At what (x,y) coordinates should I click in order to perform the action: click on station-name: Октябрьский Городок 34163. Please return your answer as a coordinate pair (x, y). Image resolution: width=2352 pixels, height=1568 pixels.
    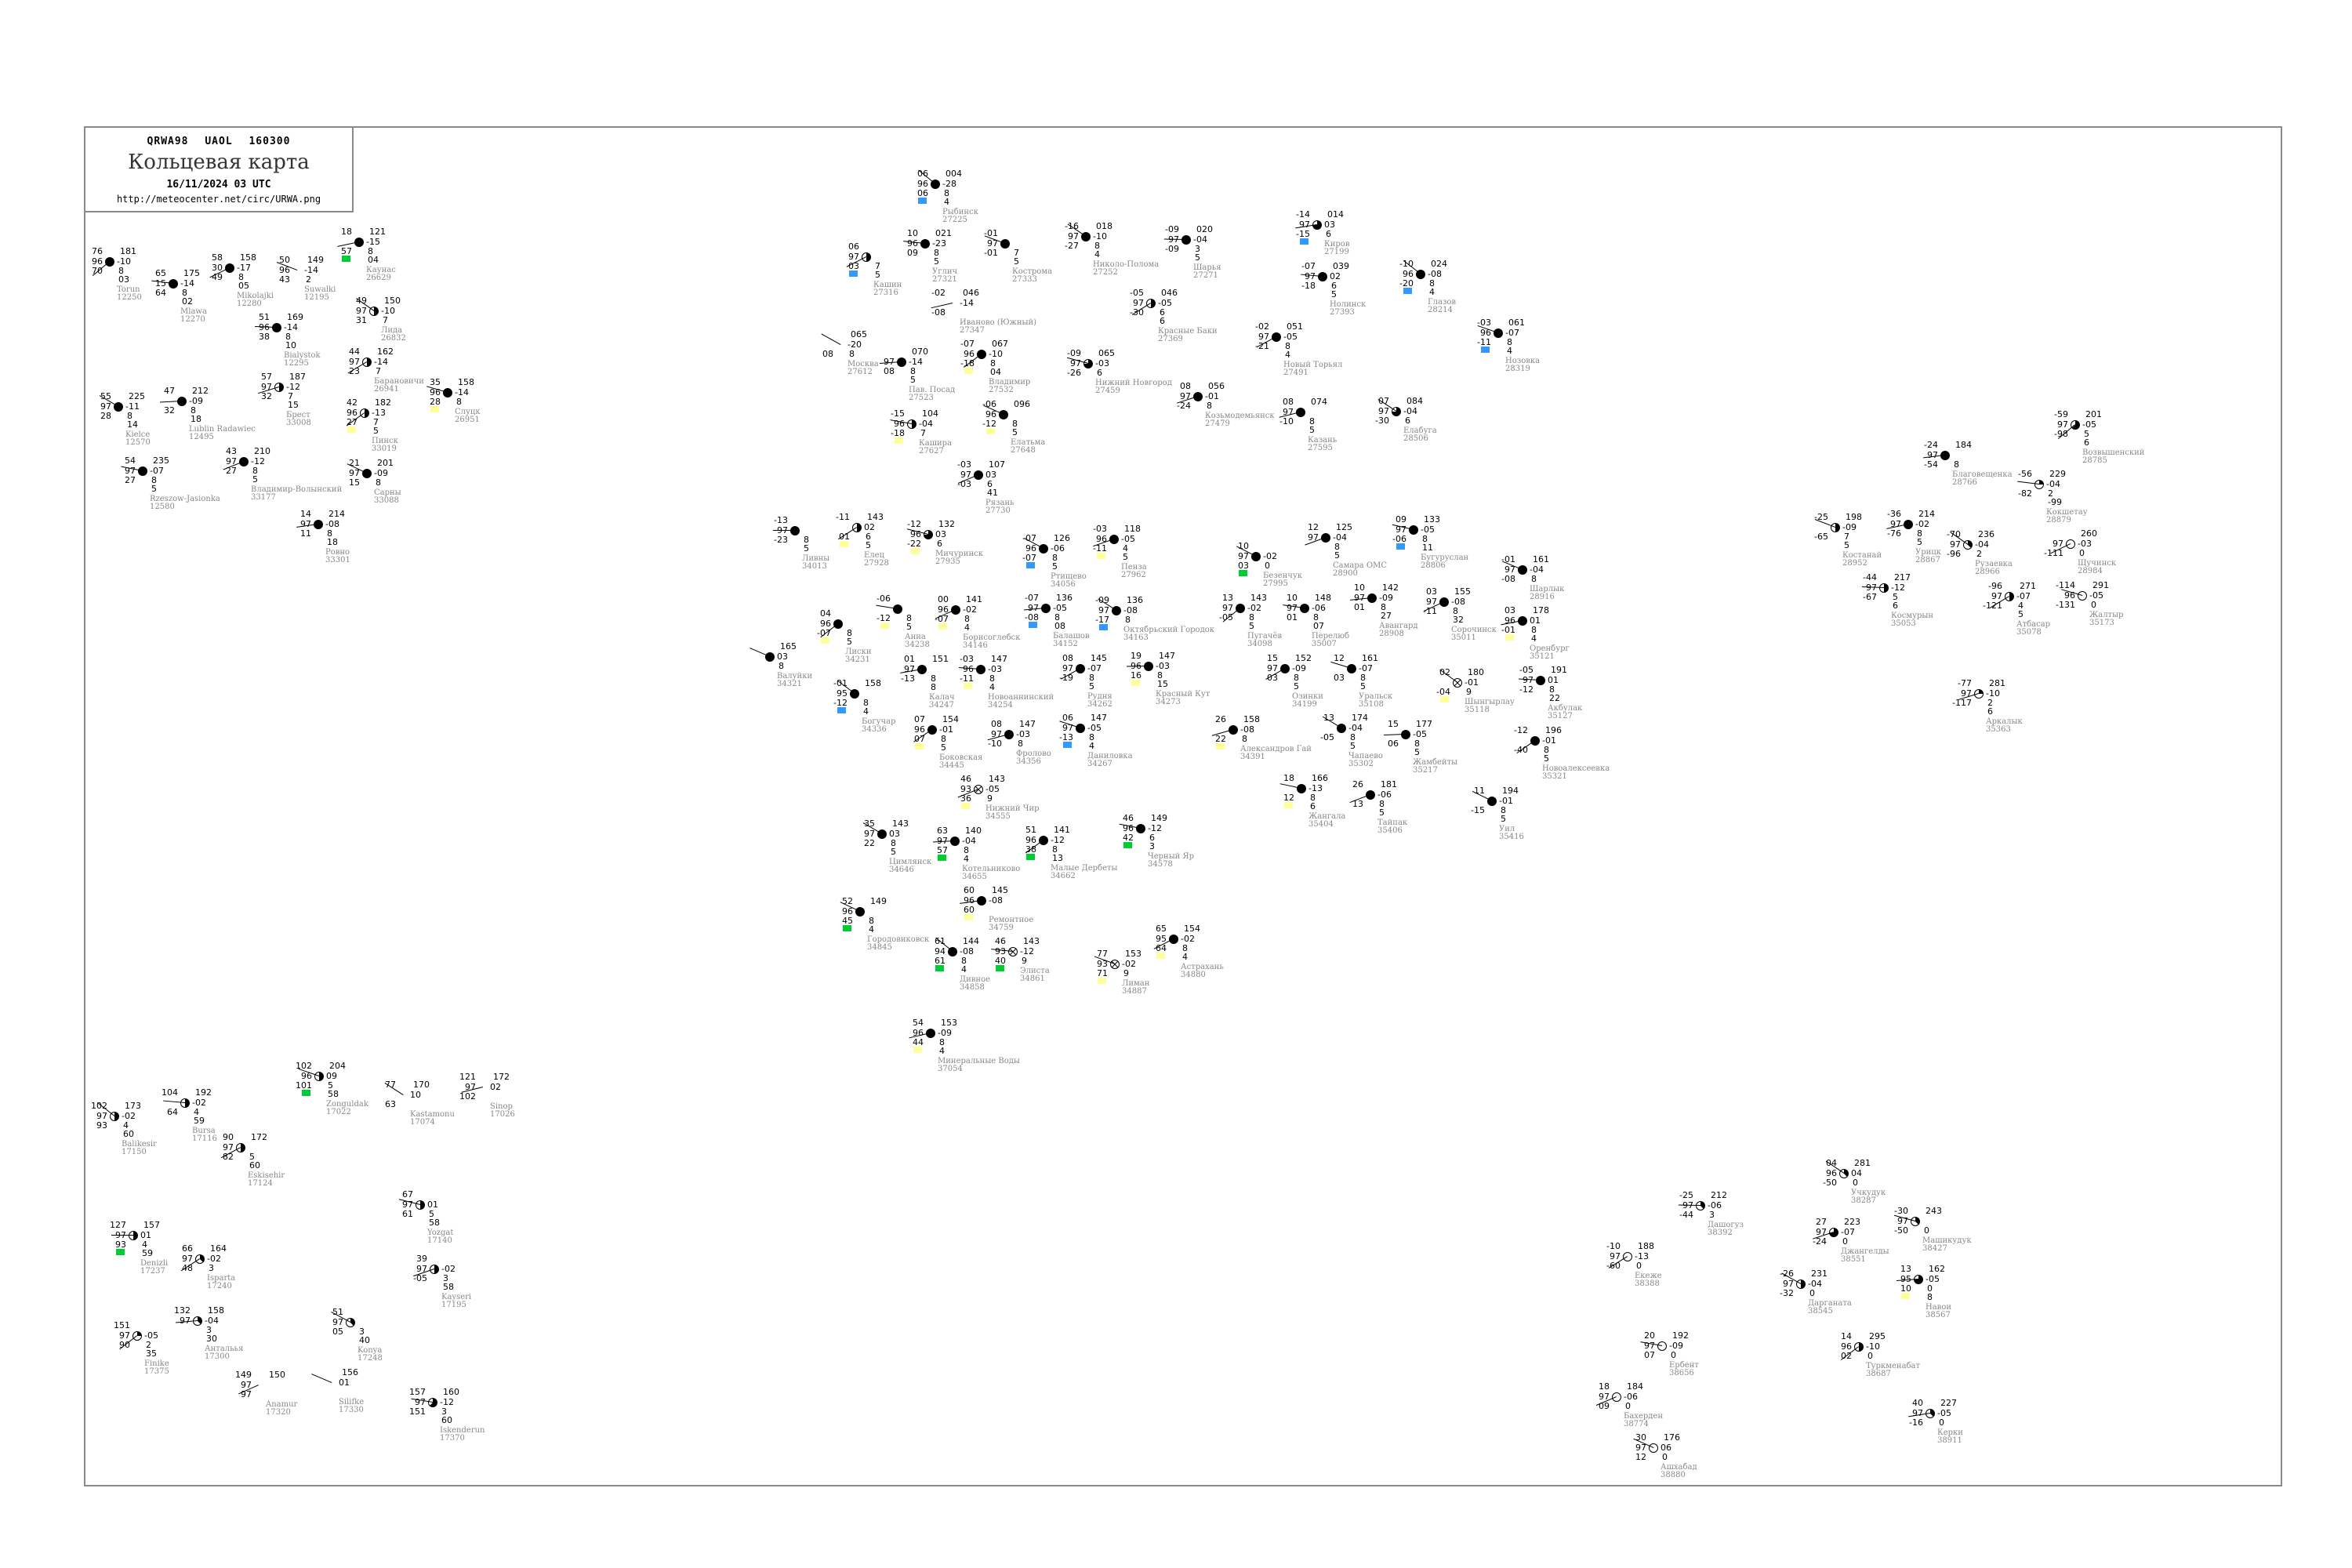
    Looking at the image, I should click on (1168, 634).